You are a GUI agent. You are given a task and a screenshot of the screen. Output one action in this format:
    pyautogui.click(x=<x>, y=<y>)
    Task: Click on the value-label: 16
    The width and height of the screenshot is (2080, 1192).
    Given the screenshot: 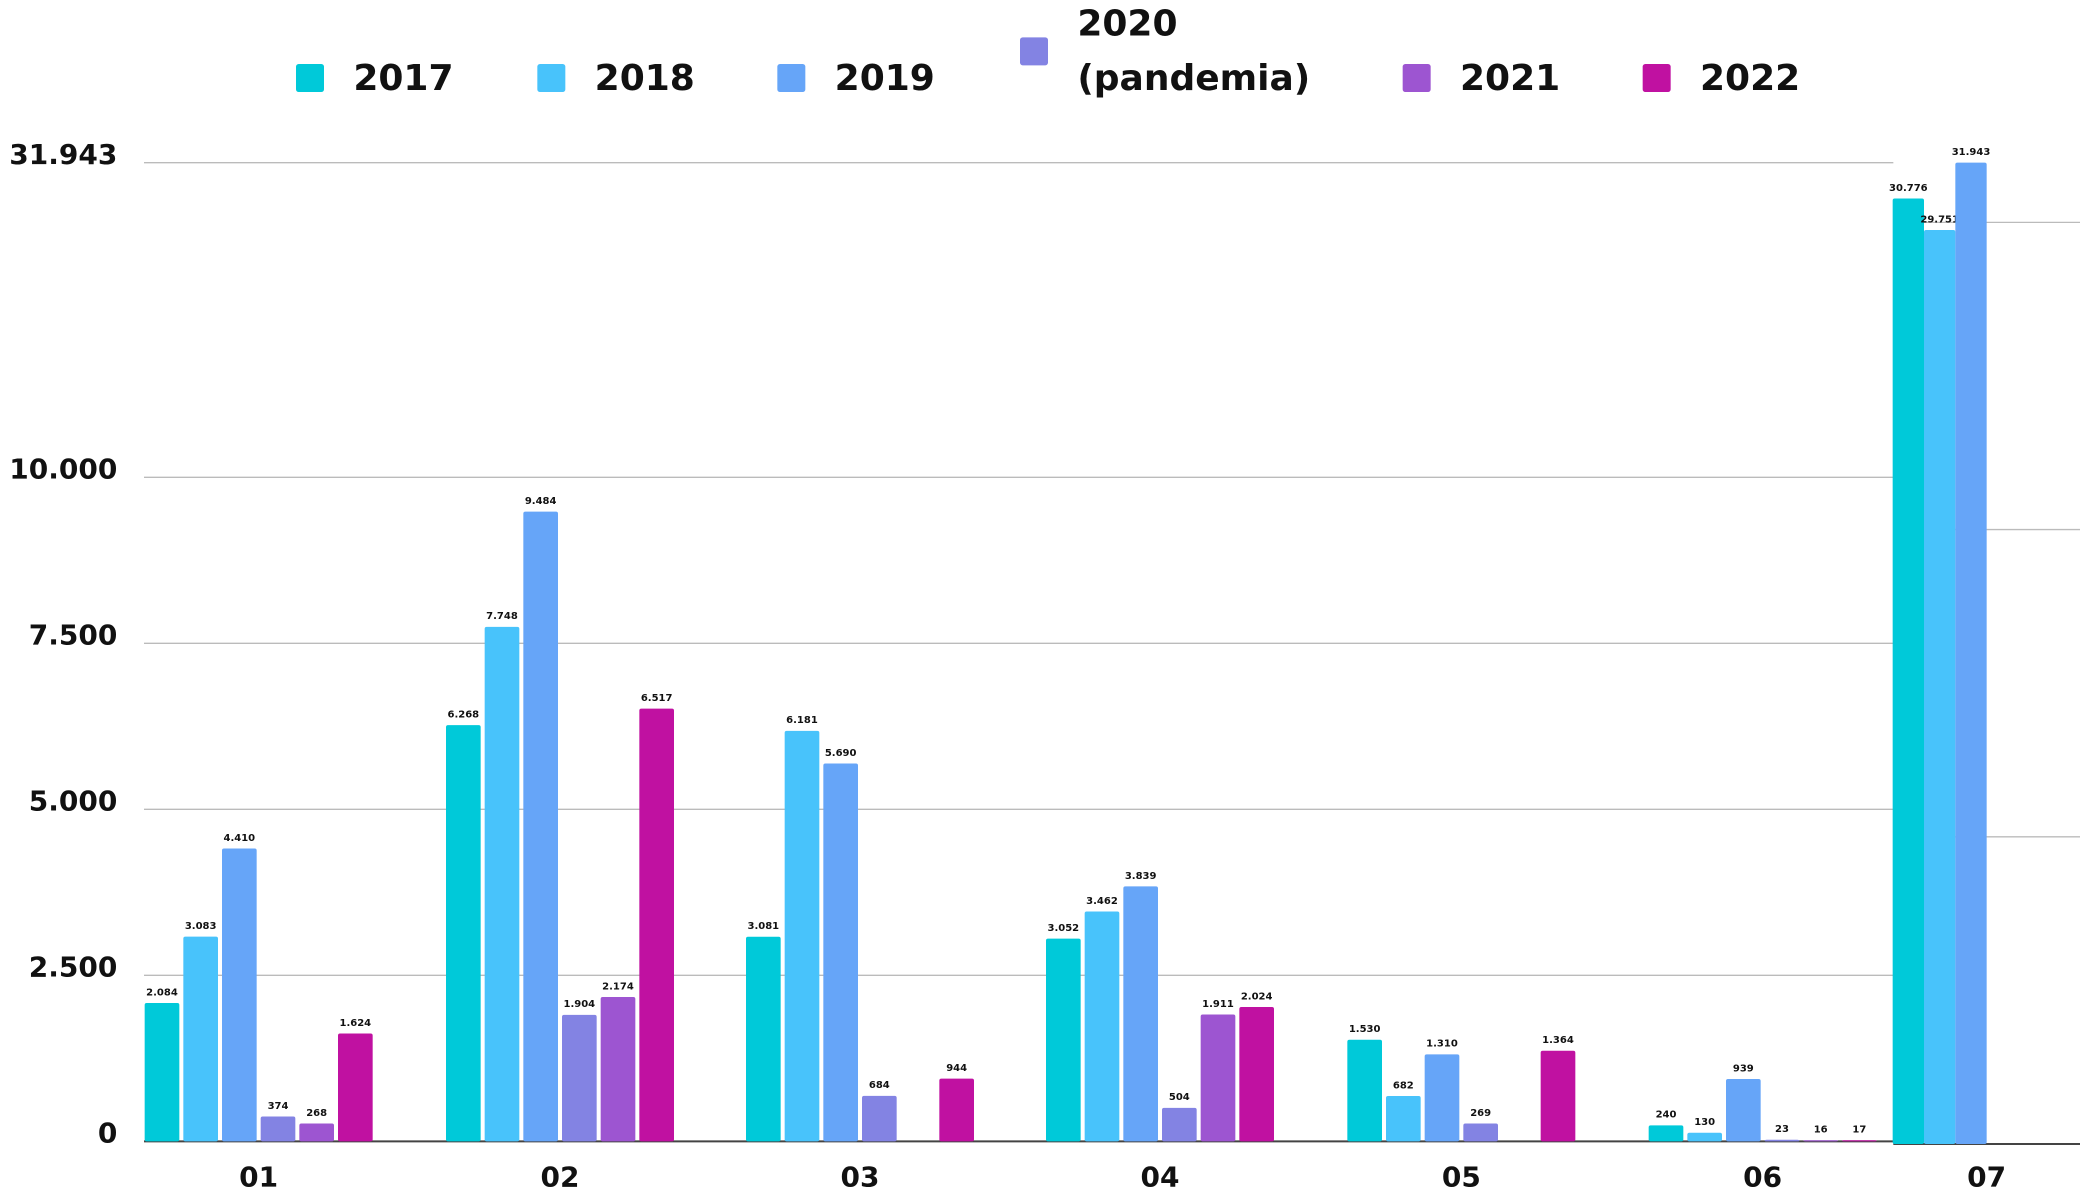 What is the action you would take?
    pyautogui.click(x=1821, y=1130)
    